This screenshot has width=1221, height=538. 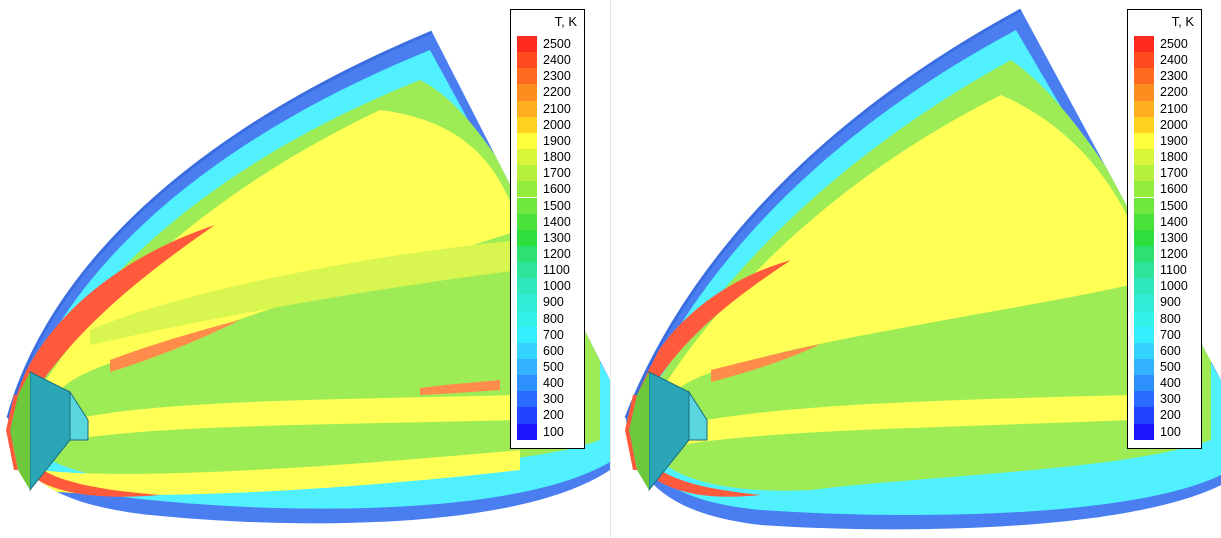 I want to click on legend-entry: 1900, so click(x=549, y=141).